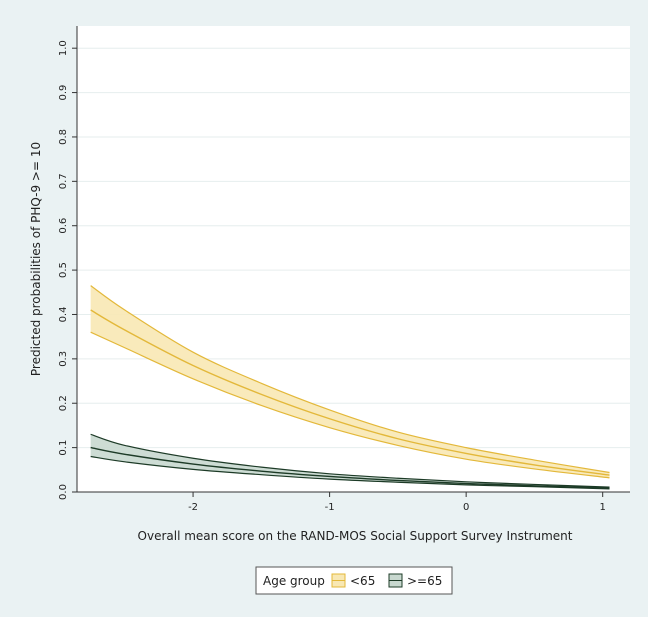 The image size is (648, 617). I want to click on ci-lower-ge65, so click(350, 472).